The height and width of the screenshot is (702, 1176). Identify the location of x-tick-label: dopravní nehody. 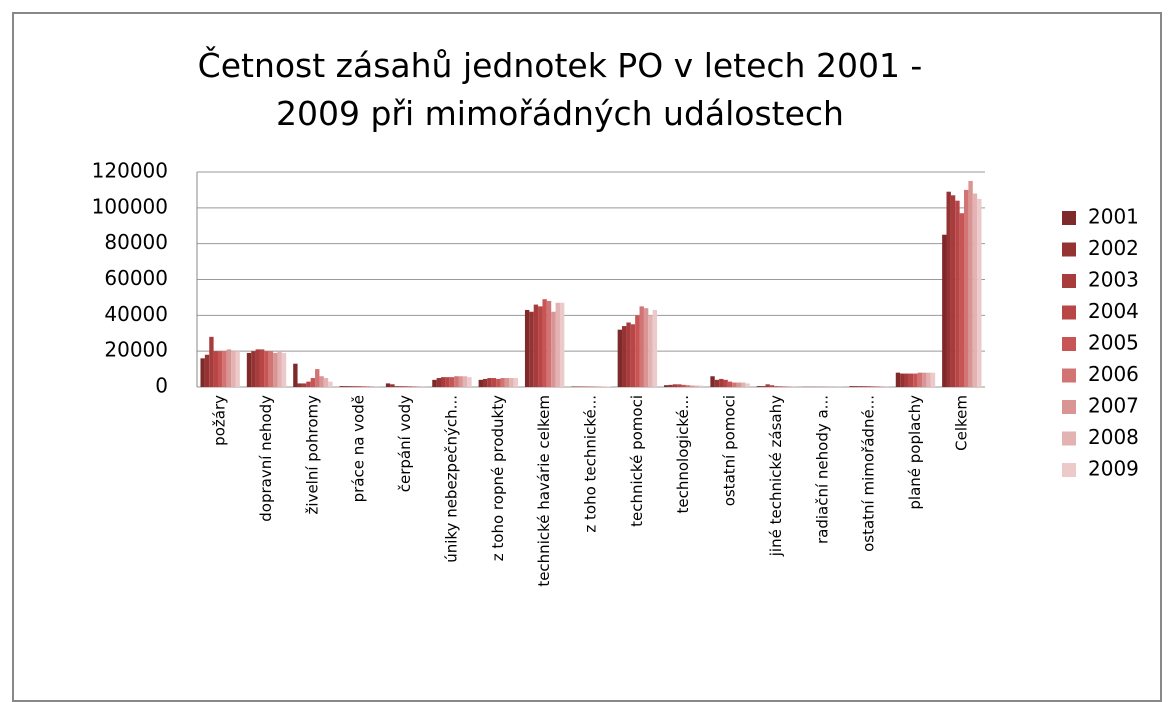
(266, 458).